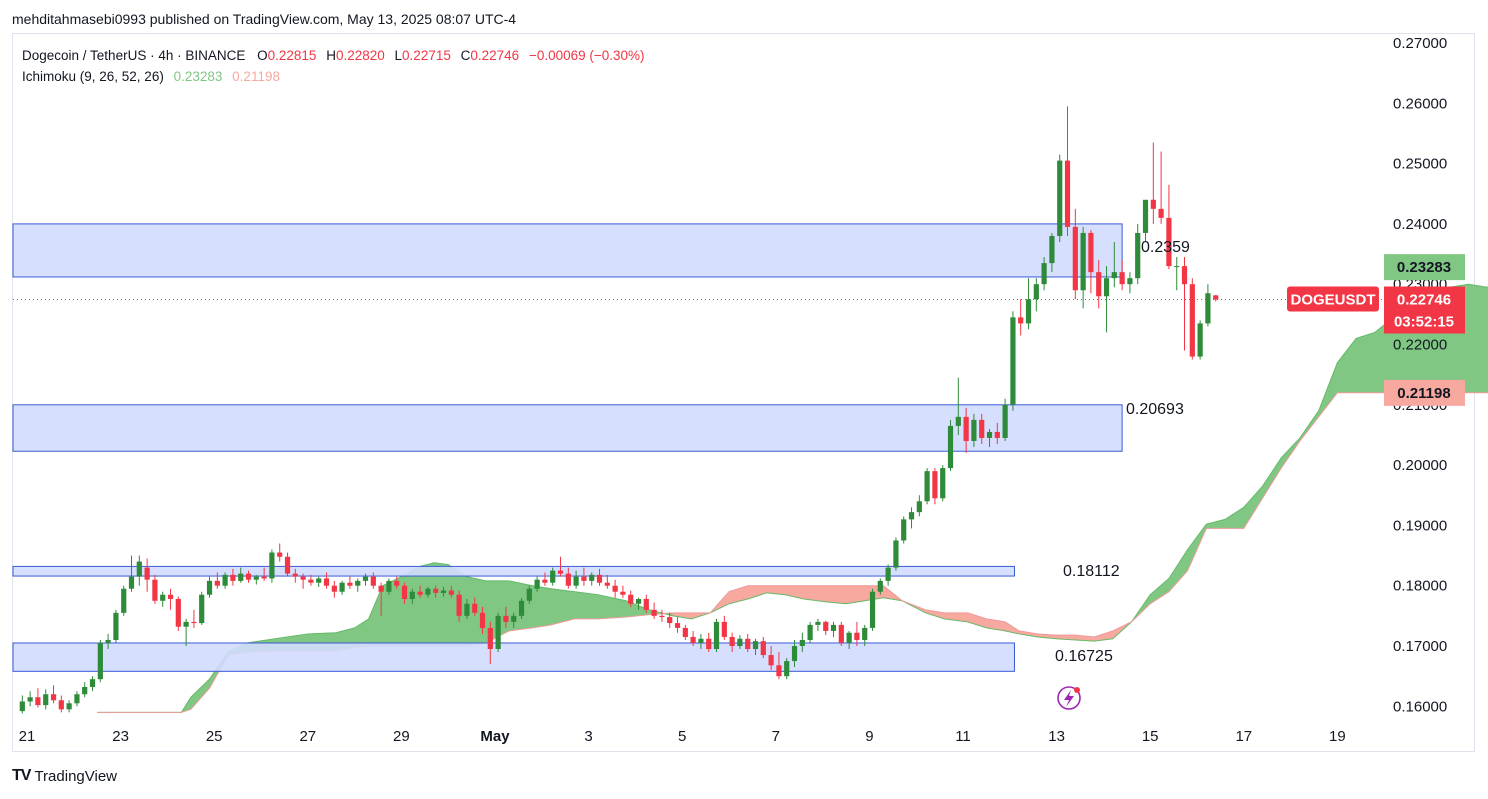 This screenshot has width=1488, height=799. What do you see at coordinates (495, 736) in the screenshot?
I see `x-tick-label: May` at bounding box center [495, 736].